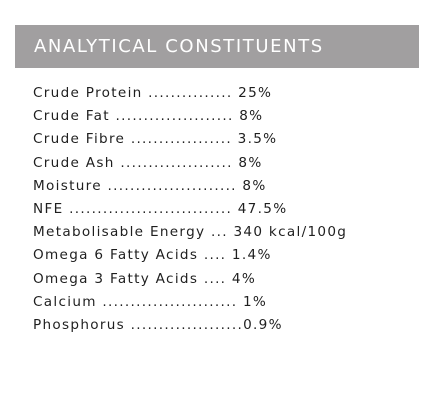  I want to click on constituent-row: Phosphorus ....................0.9%, so click(158, 324).